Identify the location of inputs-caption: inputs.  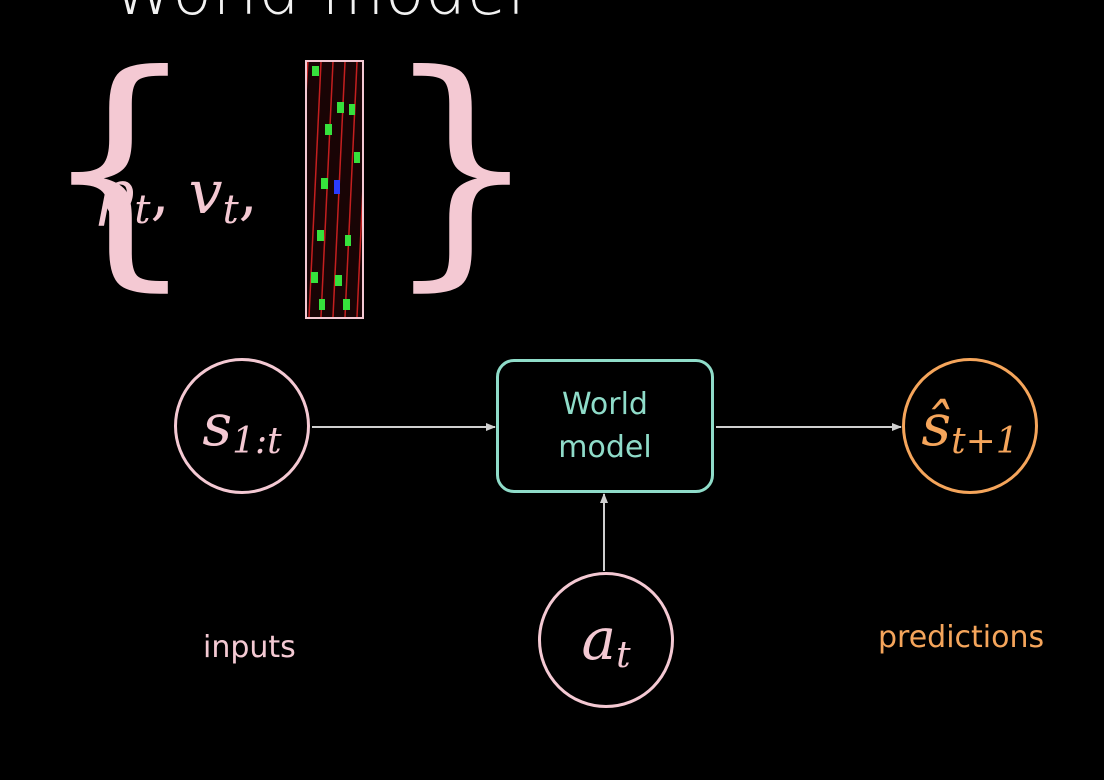
(249, 647).